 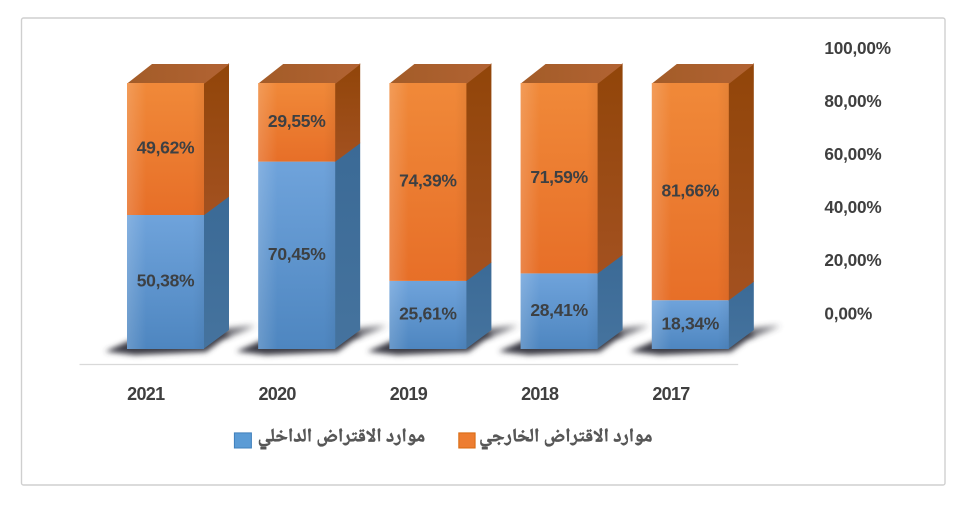 I want to click on svg-text: 74,39%, so click(x=428, y=181).